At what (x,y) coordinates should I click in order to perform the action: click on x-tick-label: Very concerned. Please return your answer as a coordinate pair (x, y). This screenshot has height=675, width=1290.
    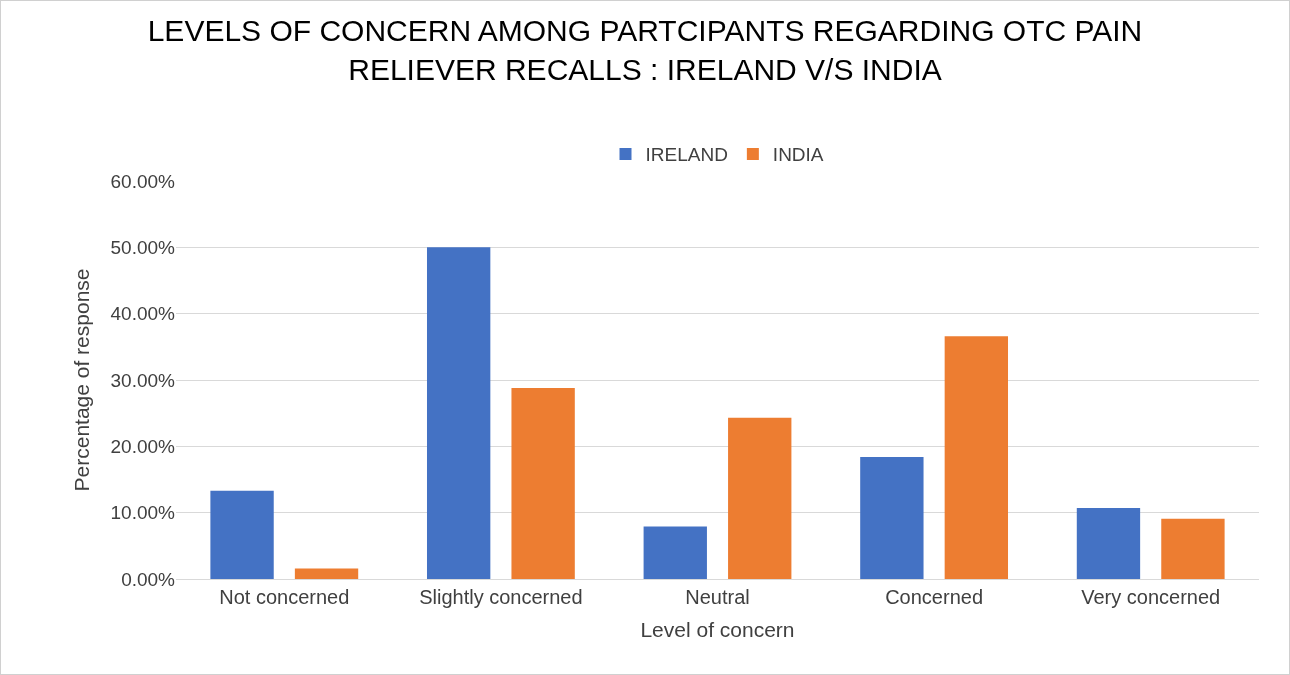
    Looking at the image, I should click on (1151, 597).